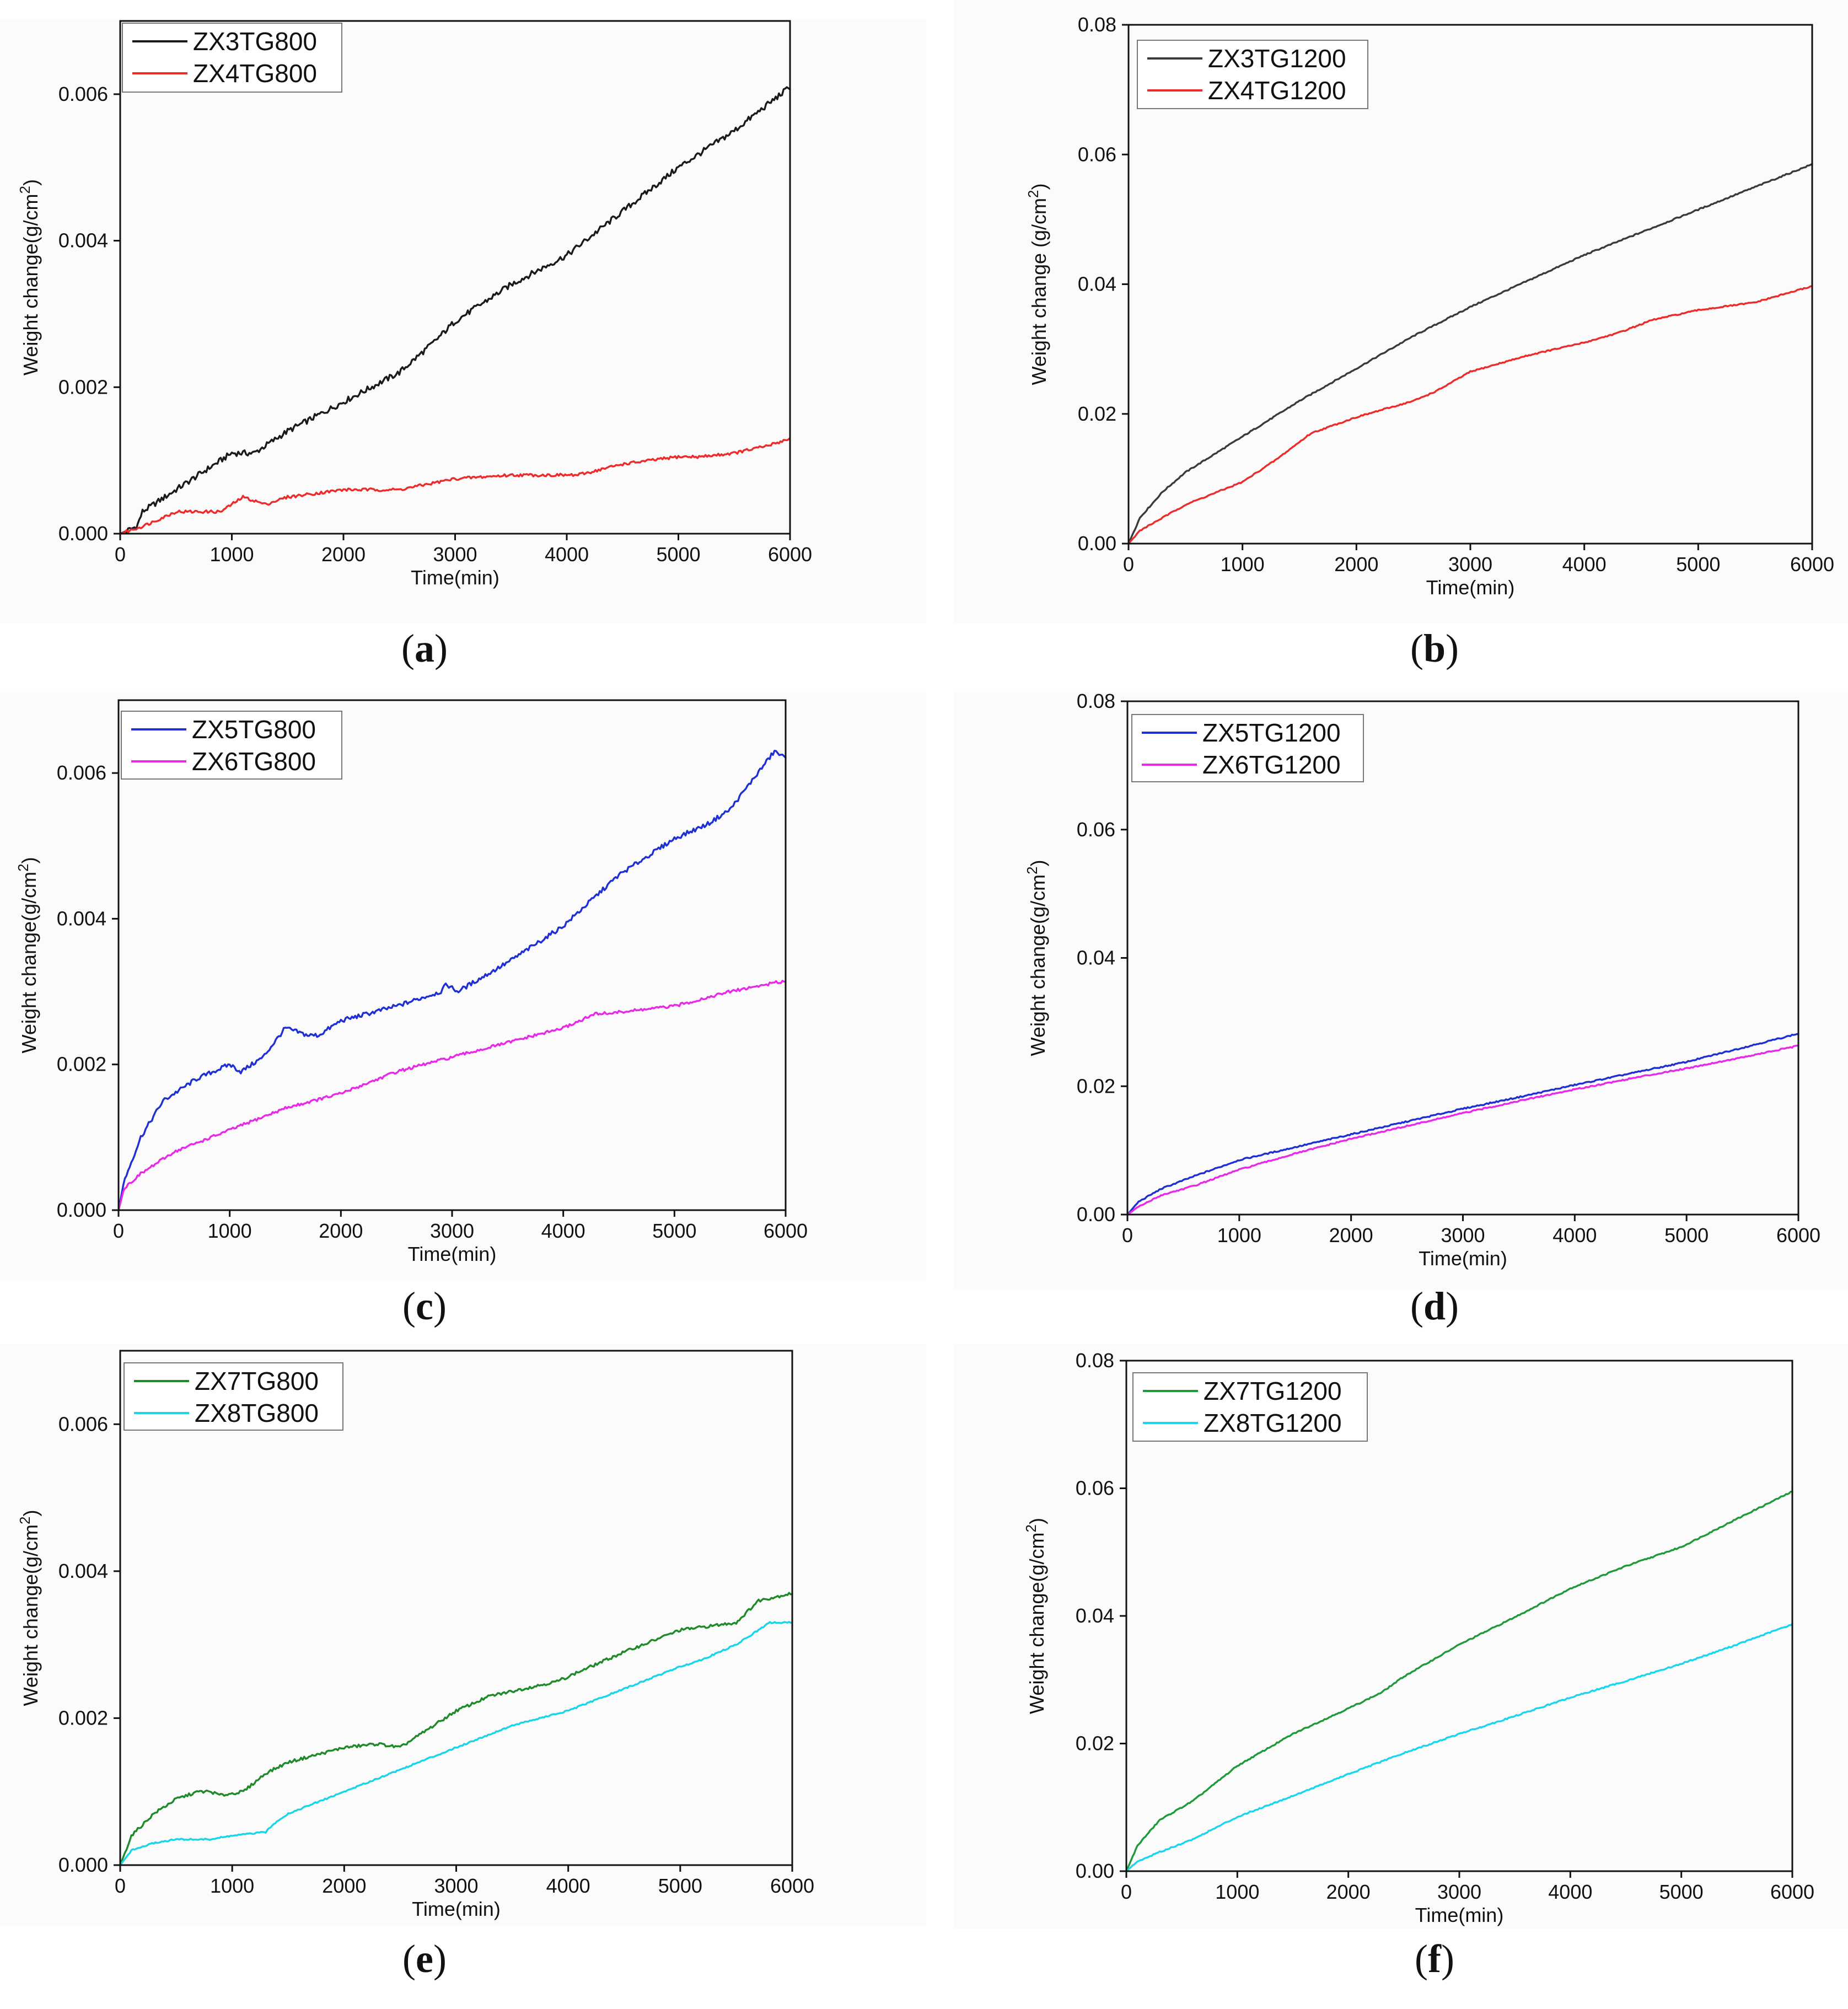 The width and height of the screenshot is (1848, 2009). I want to click on caption-letter: a, so click(424, 648).